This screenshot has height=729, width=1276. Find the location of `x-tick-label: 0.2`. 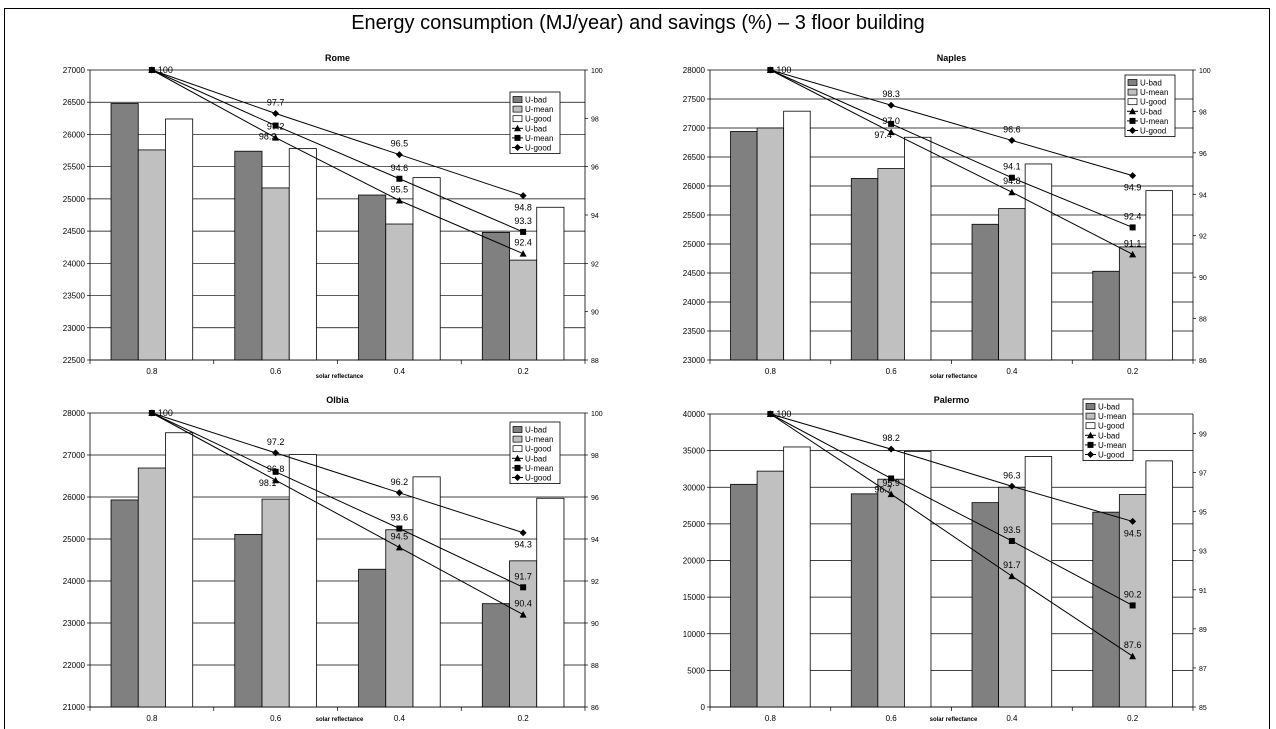

x-tick-label: 0.2 is located at coordinates (524, 718).